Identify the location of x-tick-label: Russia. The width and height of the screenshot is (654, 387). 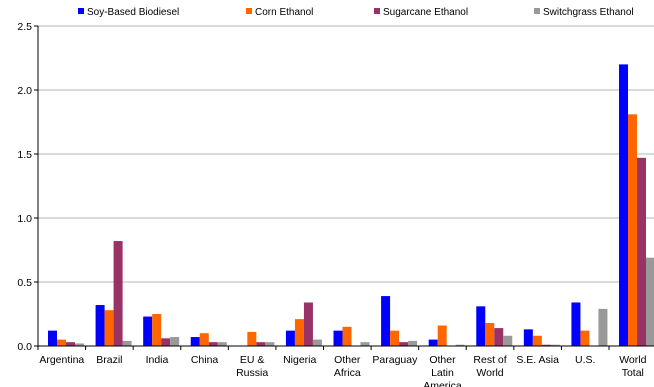
(252, 373).